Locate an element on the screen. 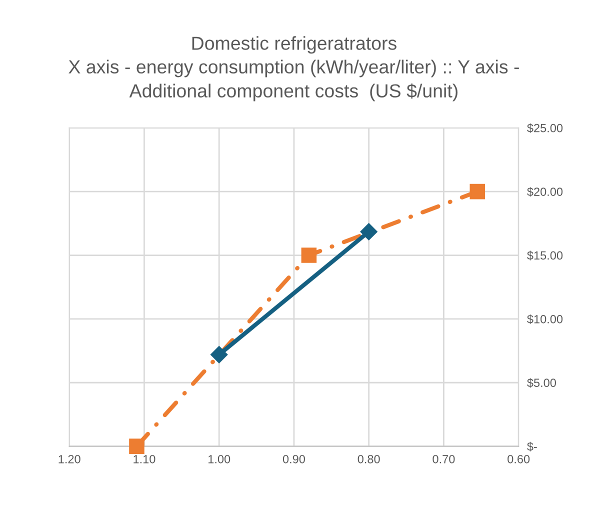 The height and width of the screenshot is (522, 603). x-tick-label: 1.20 is located at coordinates (69, 459).